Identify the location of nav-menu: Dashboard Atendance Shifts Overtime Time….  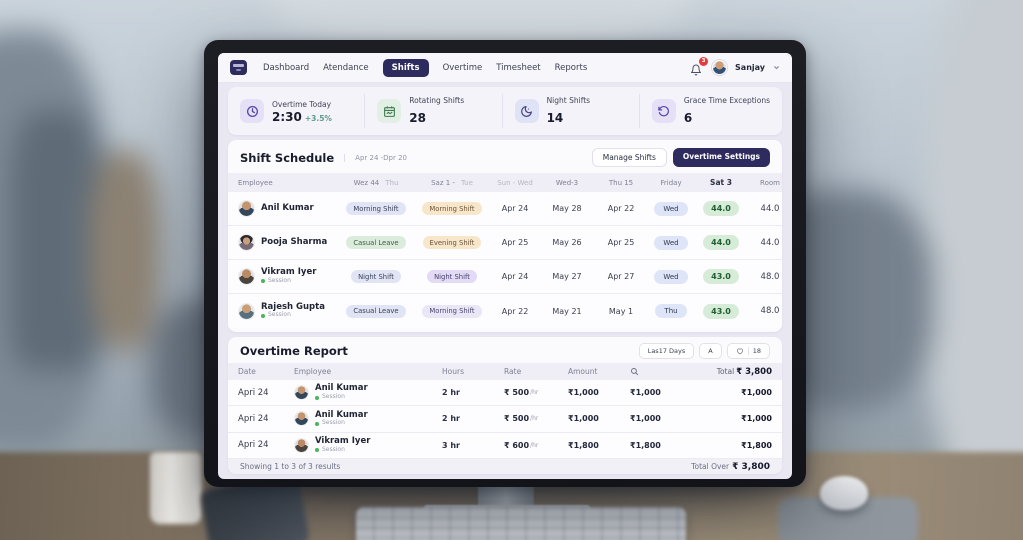
(425, 67).